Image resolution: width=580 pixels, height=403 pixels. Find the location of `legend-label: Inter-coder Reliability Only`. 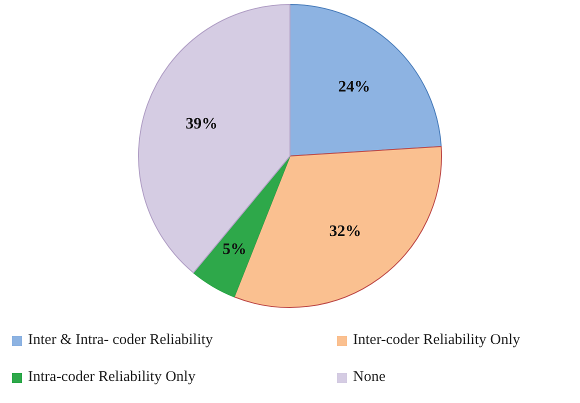

legend-label: Inter-coder Reliability Only is located at coordinates (436, 340).